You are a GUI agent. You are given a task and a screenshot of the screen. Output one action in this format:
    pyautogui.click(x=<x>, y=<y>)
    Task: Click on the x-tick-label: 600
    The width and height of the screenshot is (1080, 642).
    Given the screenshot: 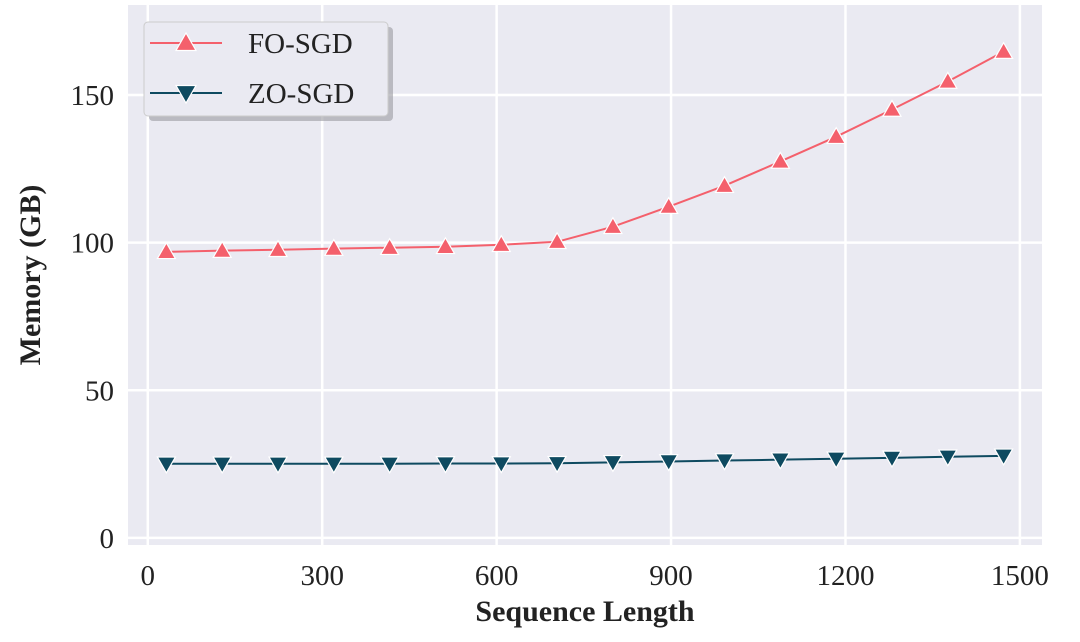 What is the action you would take?
    pyautogui.click(x=497, y=576)
    